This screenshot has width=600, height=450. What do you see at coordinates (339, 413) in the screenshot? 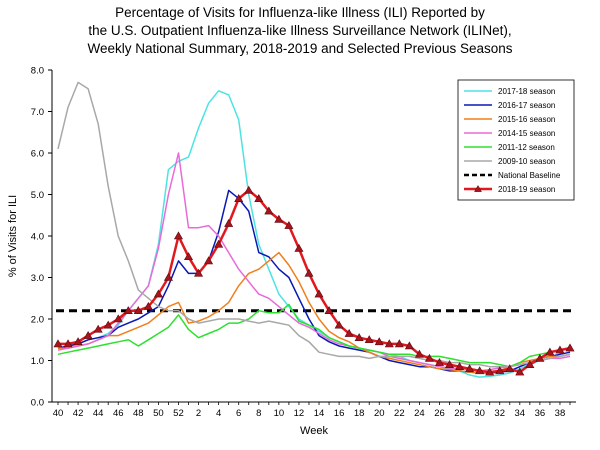
I see `x-tick-label: 16` at bounding box center [339, 413].